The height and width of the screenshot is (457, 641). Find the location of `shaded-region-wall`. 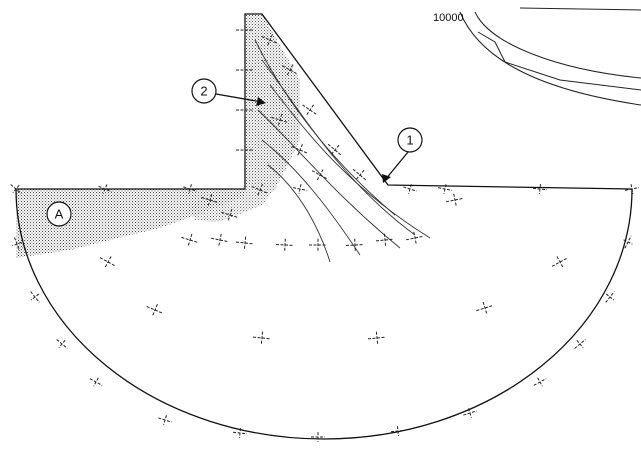

shaded-region-wall is located at coordinates (272, 101).